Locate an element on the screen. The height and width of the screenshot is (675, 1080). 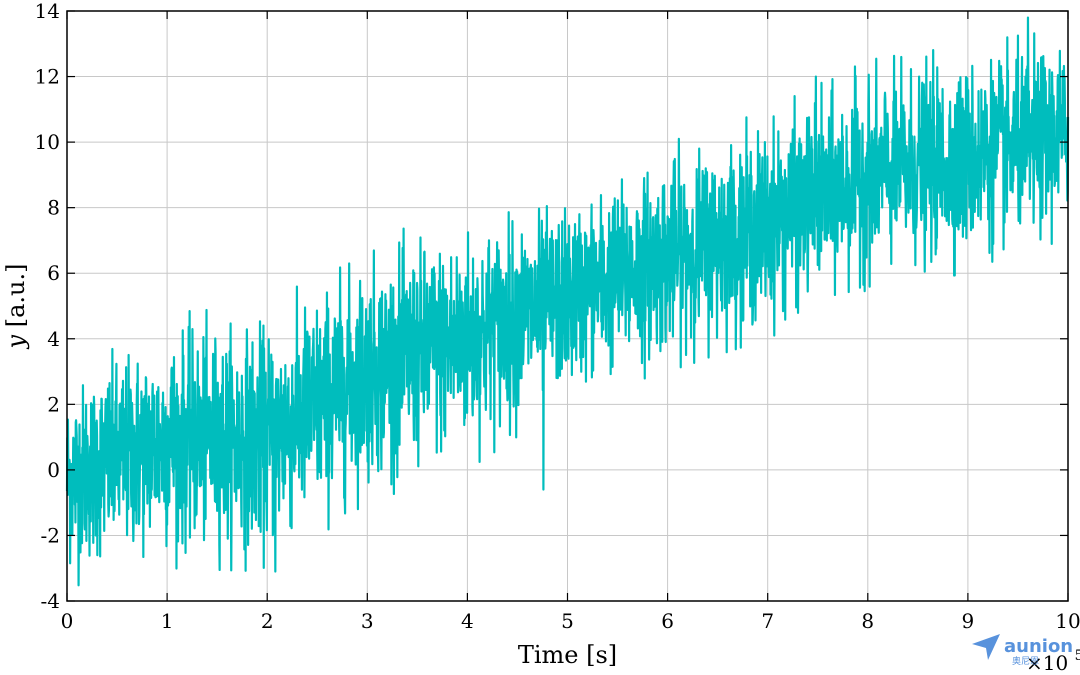
y-tick-label: 0 is located at coordinates (53, 470).